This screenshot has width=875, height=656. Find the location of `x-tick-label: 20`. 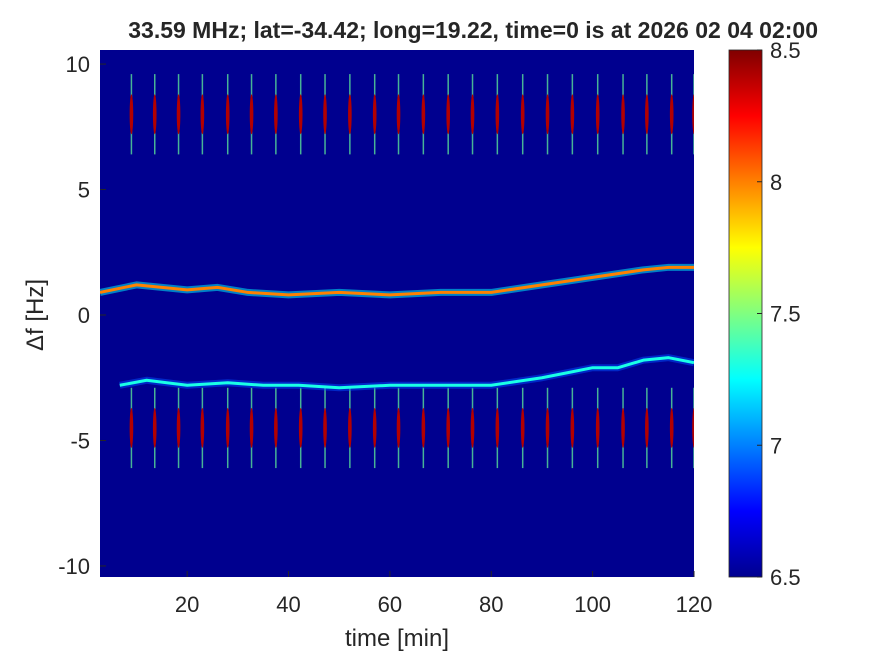

x-tick-label: 20 is located at coordinates (187, 604).